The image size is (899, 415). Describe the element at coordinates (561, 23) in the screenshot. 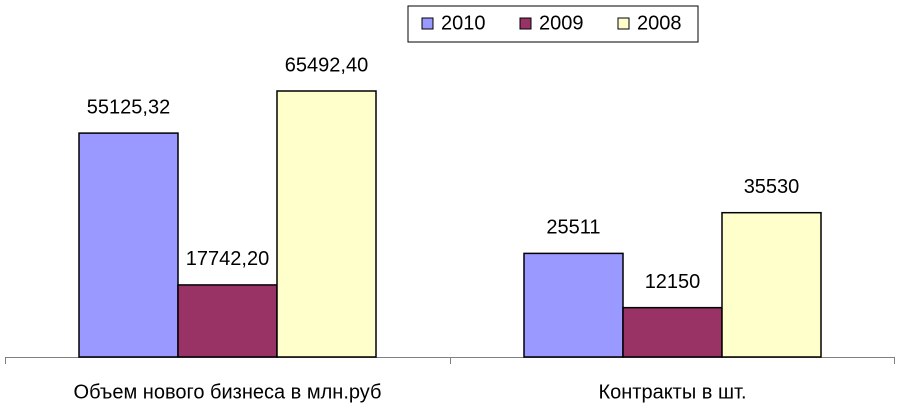

I see `legend-label: 2009` at that location.